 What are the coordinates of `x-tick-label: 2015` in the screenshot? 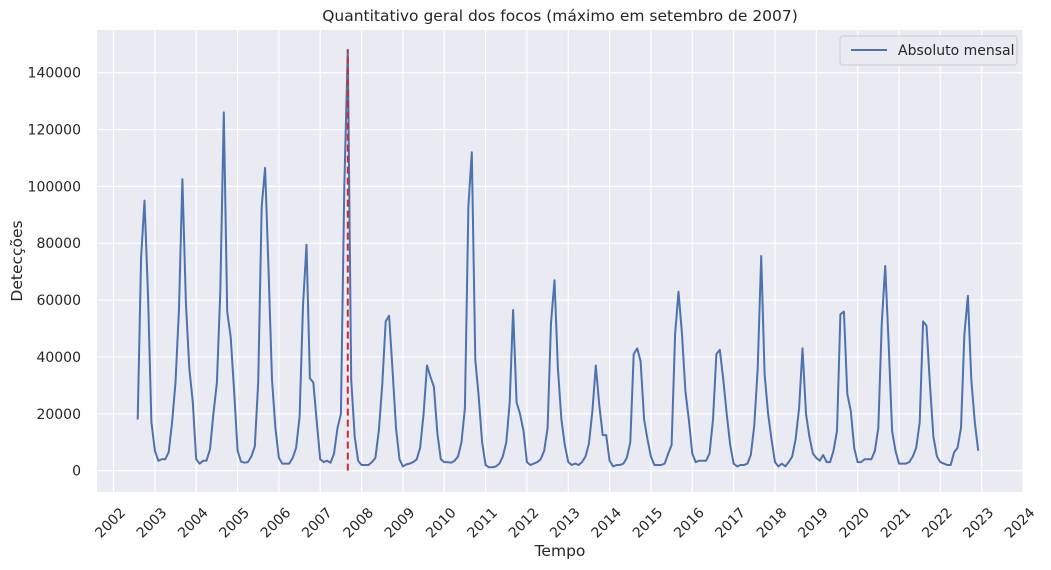 It's located at (648, 523).